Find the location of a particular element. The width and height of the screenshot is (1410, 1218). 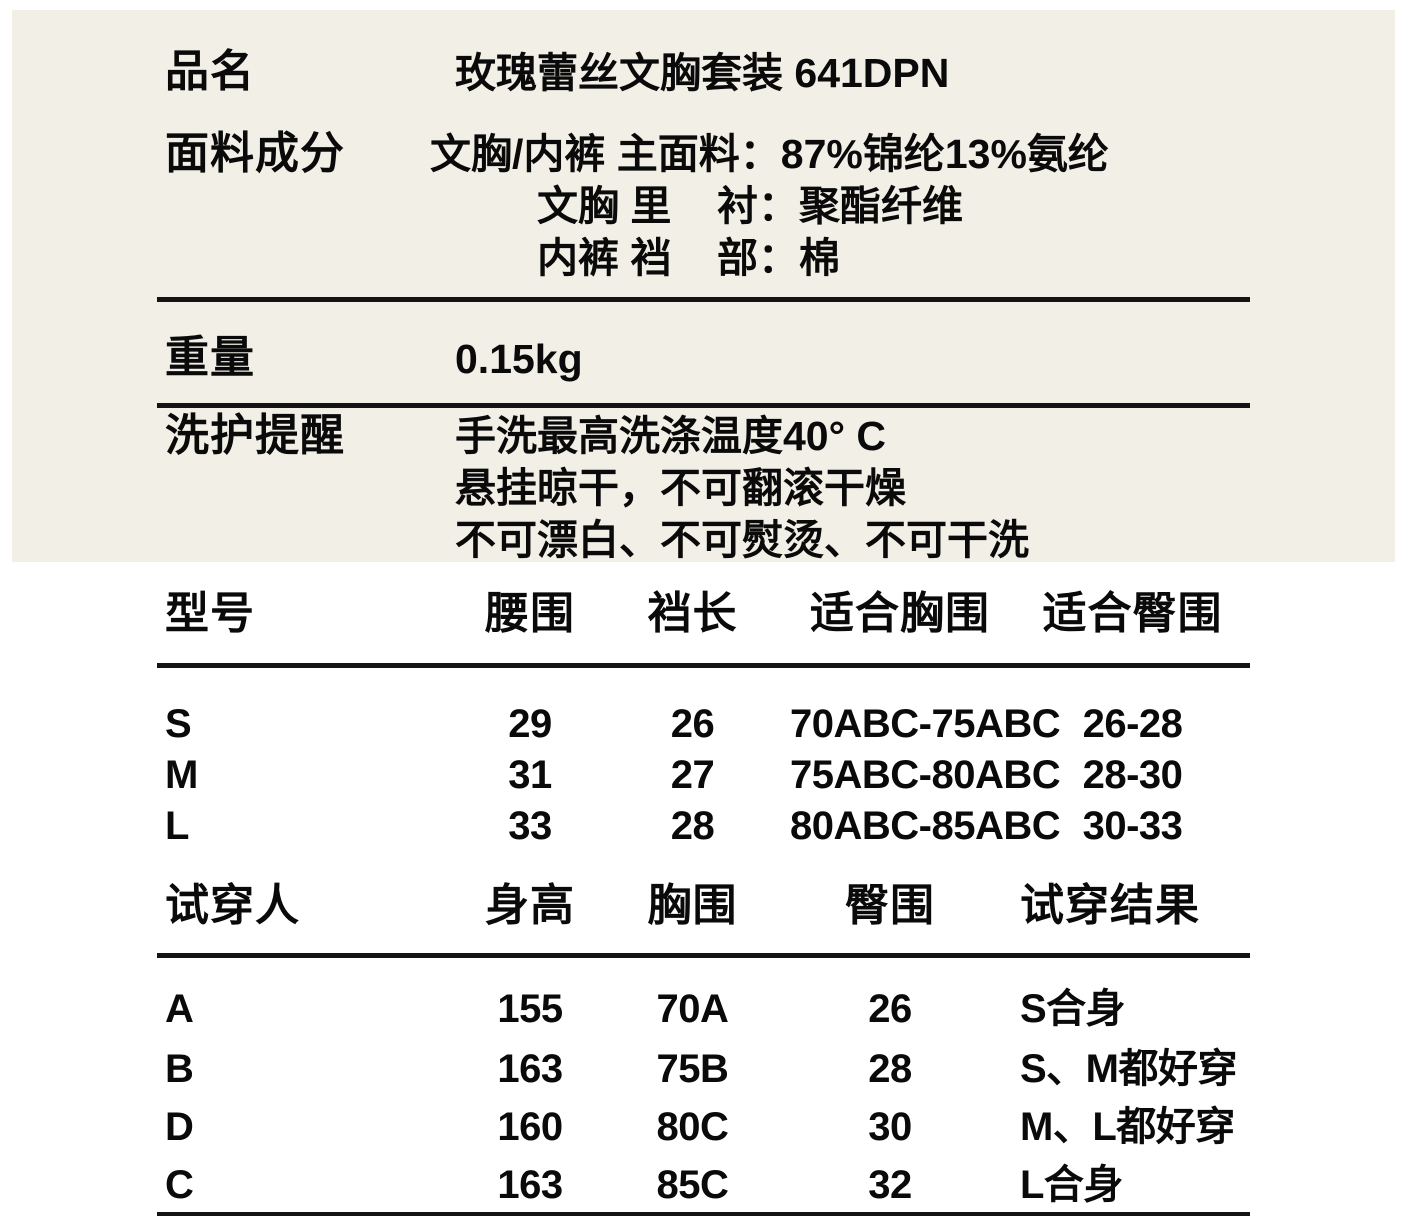

product-name-value: 玫瑰蕾丝文胸套装 641DPN is located at coordinates (702, 73).